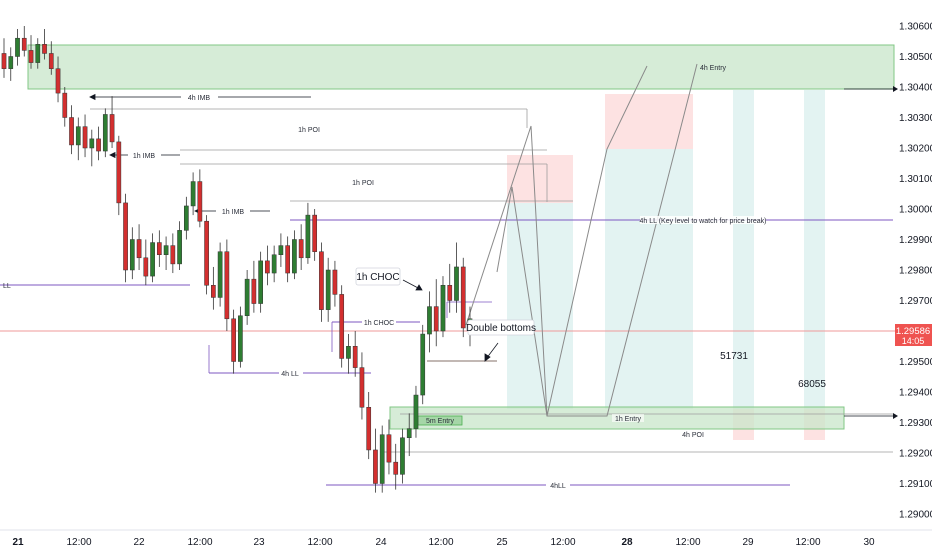 The width and height of the screenshot is (932, 550). I want to click on supply-zone-top, so click(461, 67).